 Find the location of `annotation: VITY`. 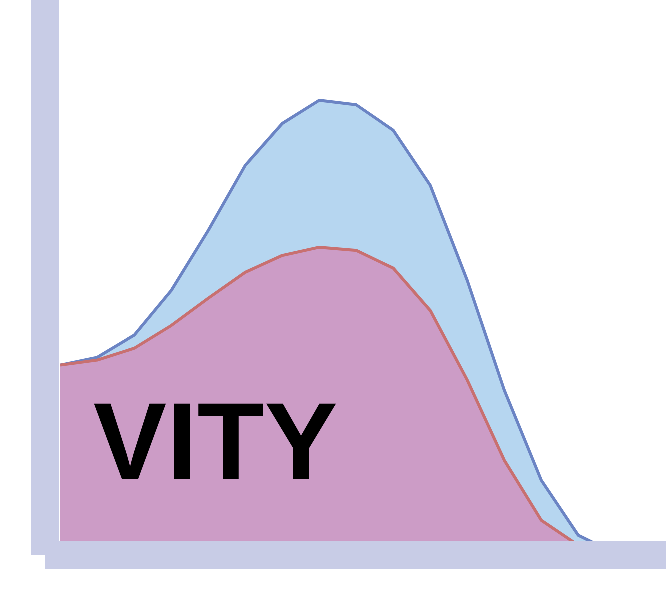

annotation: VITY is located at coordinates (216, 442).